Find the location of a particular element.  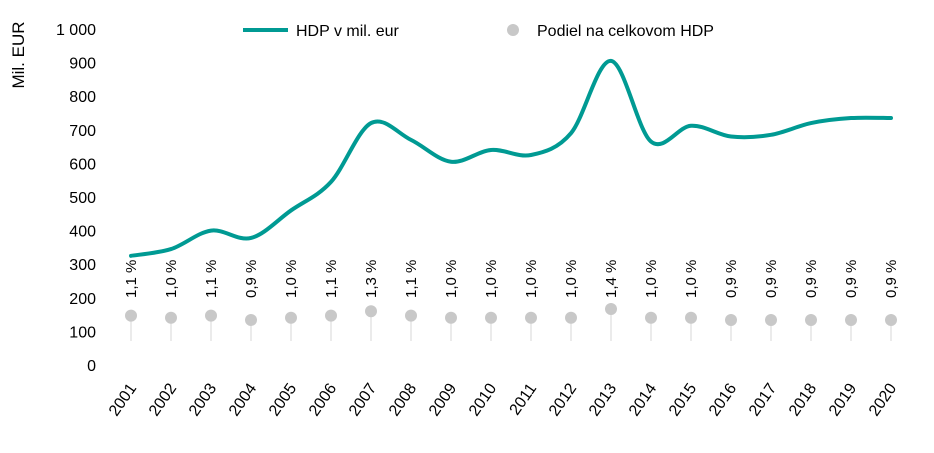

y-tick-label: 600 is located at coordinates (82, 164).